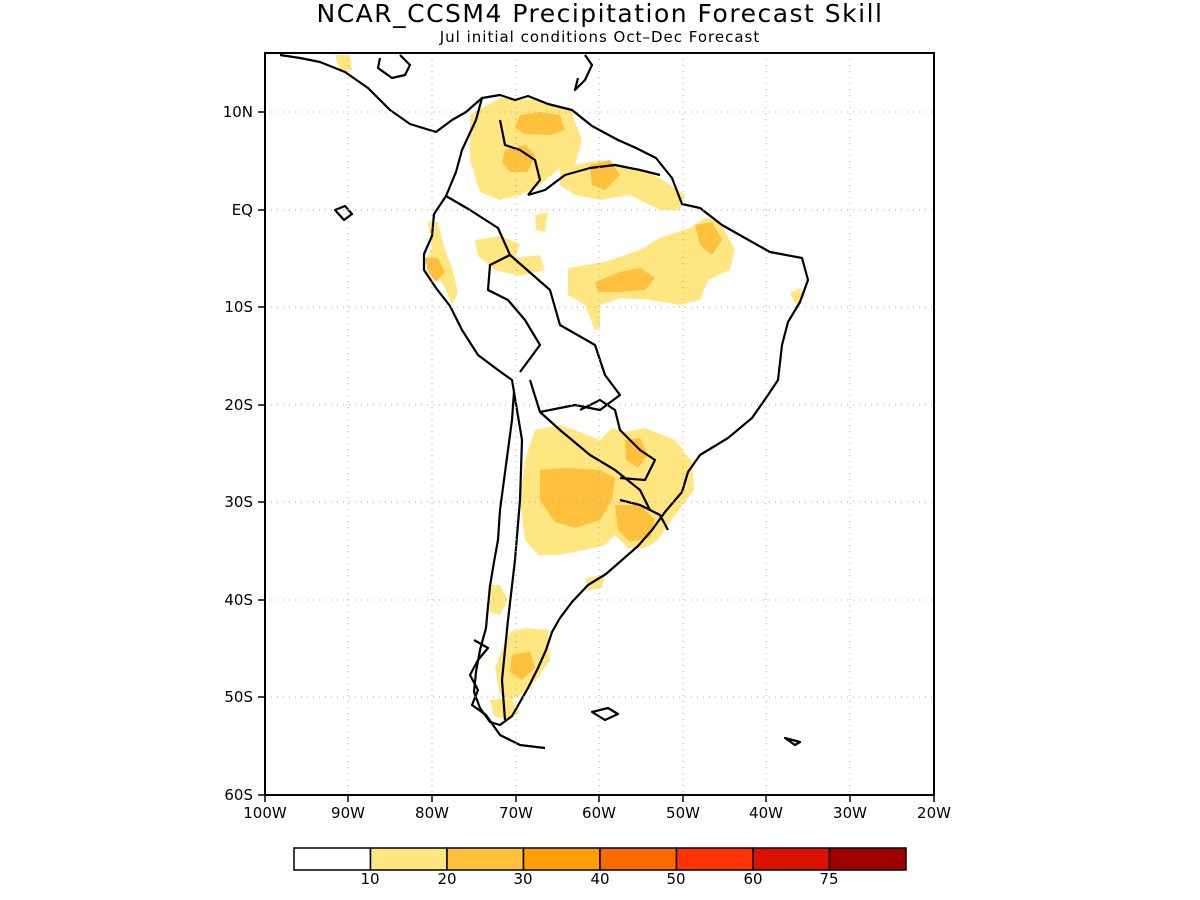 This screenshot has width=1200, height=900. Describe the element at coordinates (594, 180) in the screenshot. I see `border-brazil-north` at that location.